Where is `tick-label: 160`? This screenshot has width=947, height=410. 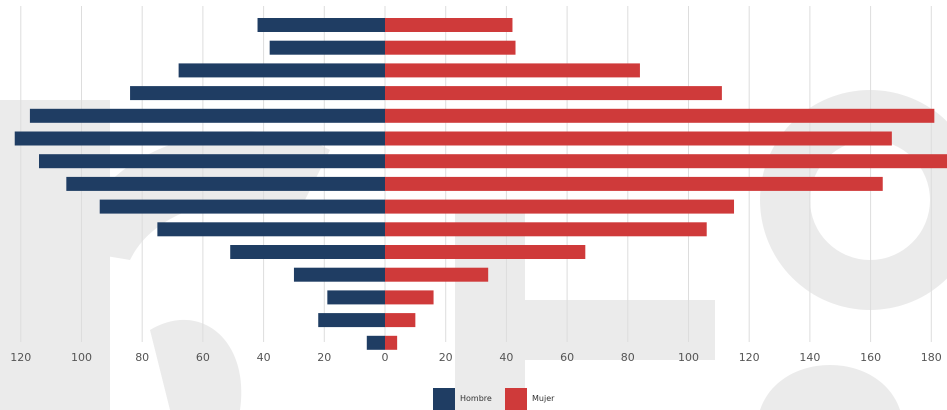 tick-label: 160 is located at coordinates (870, 357).